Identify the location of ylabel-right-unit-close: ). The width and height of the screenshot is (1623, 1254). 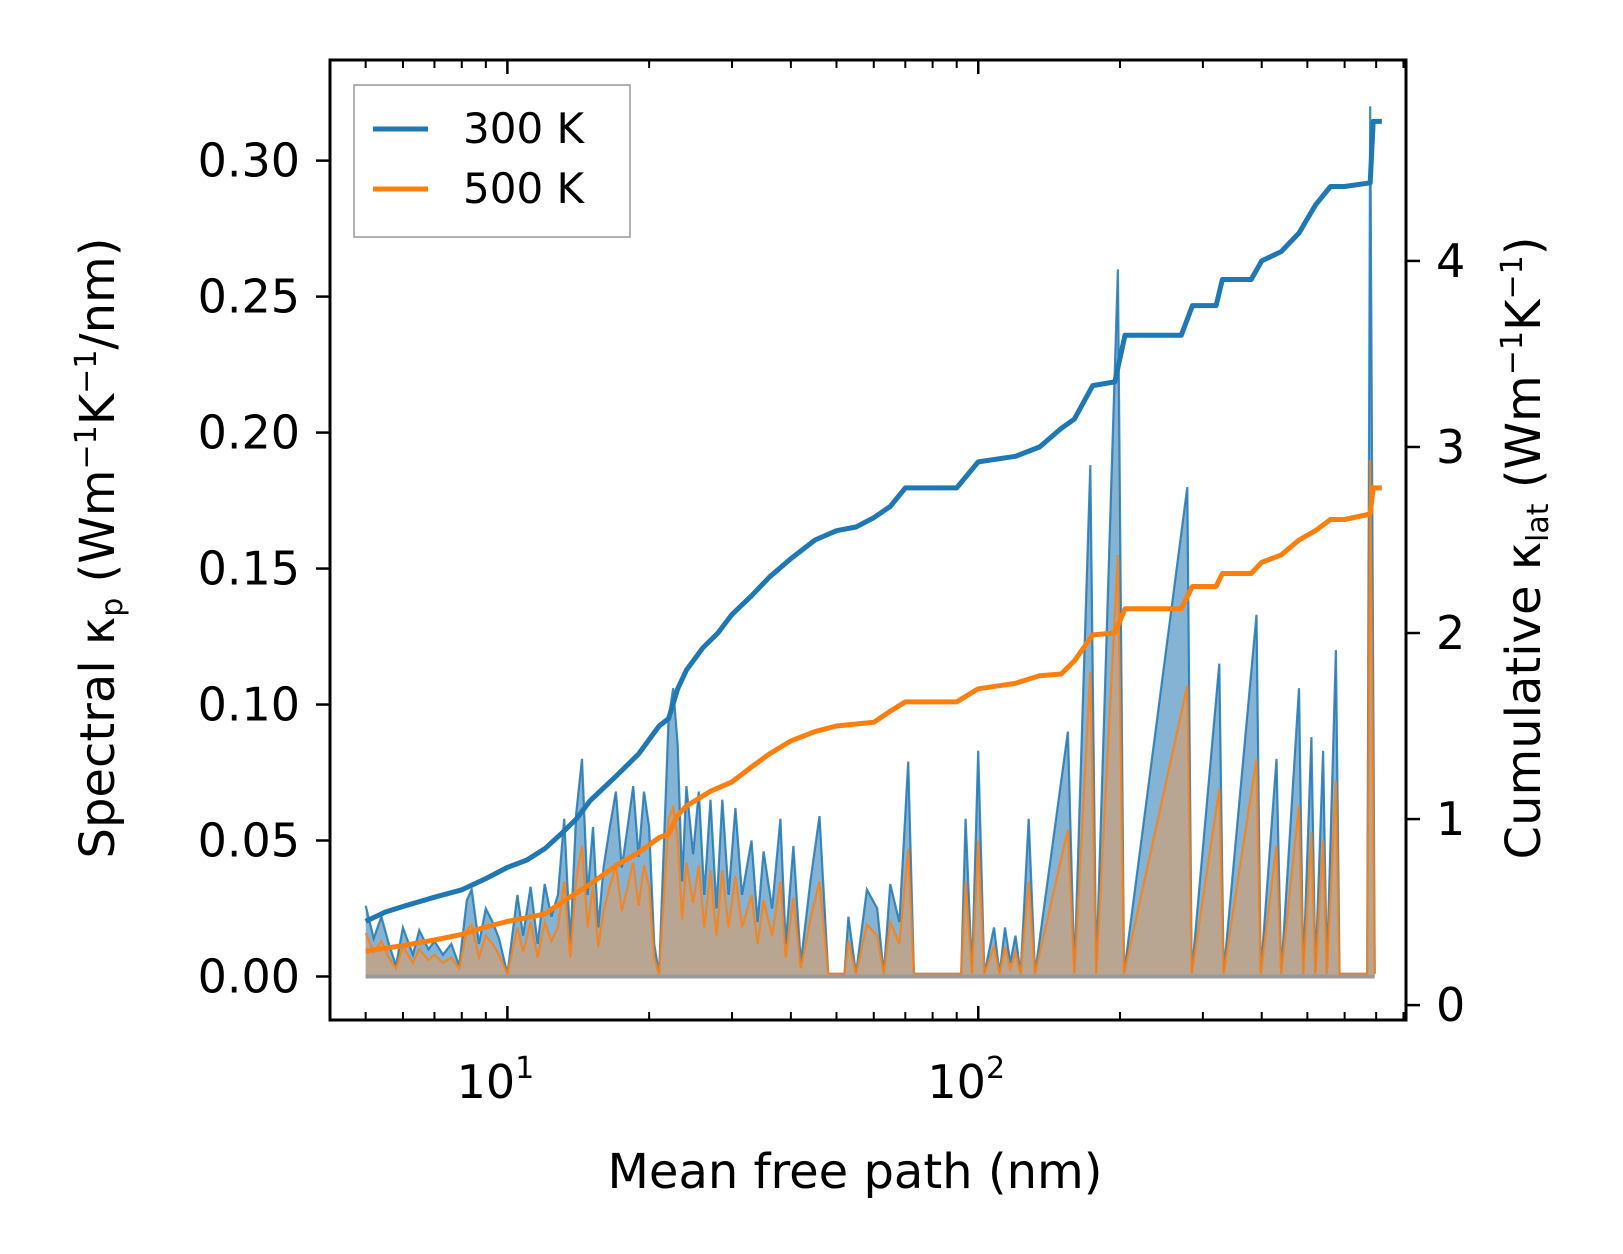
(1524, 246).